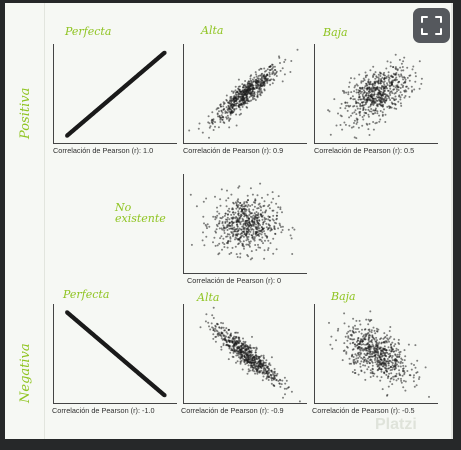 Image resolution: width=461 pixels, height=450 pixels. Describe the element at coordinates (431, 25) in the screenshot. I see `expand-button` at that location.